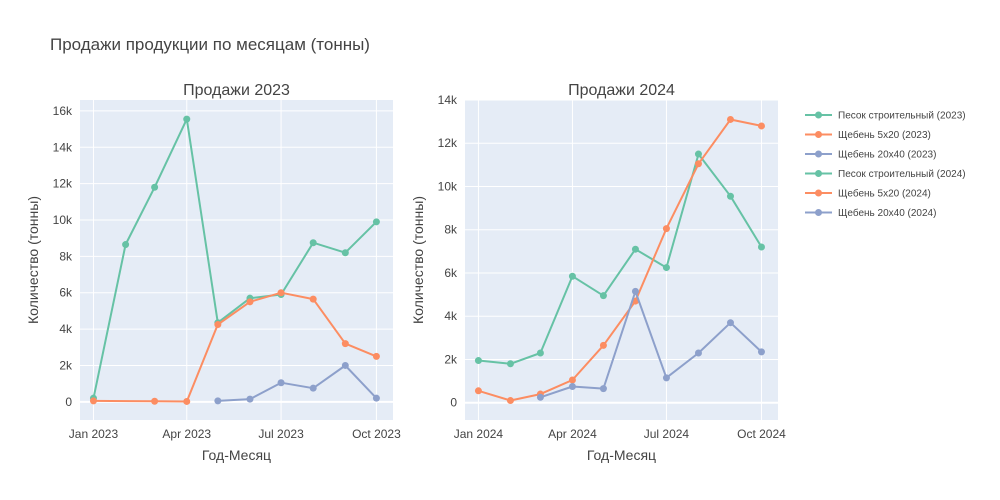 The width and height of the screenshot is (1000, 500). What do you see at coordinates (479, 434) in the screenshot?
I see `x-tick-label: Jan 2024` at bounding box center [479, 434].